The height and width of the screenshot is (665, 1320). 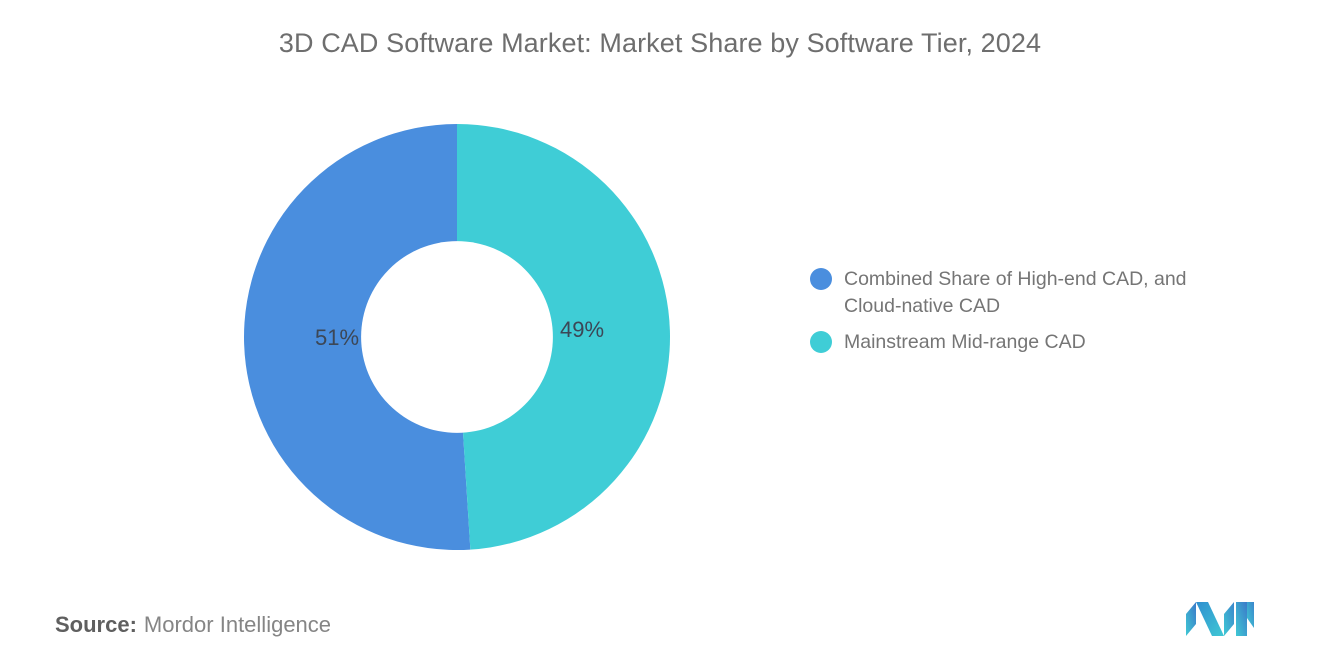 I want to click on donut-slice-combined-high-end-cloud-native, so click(x=357, y=337).